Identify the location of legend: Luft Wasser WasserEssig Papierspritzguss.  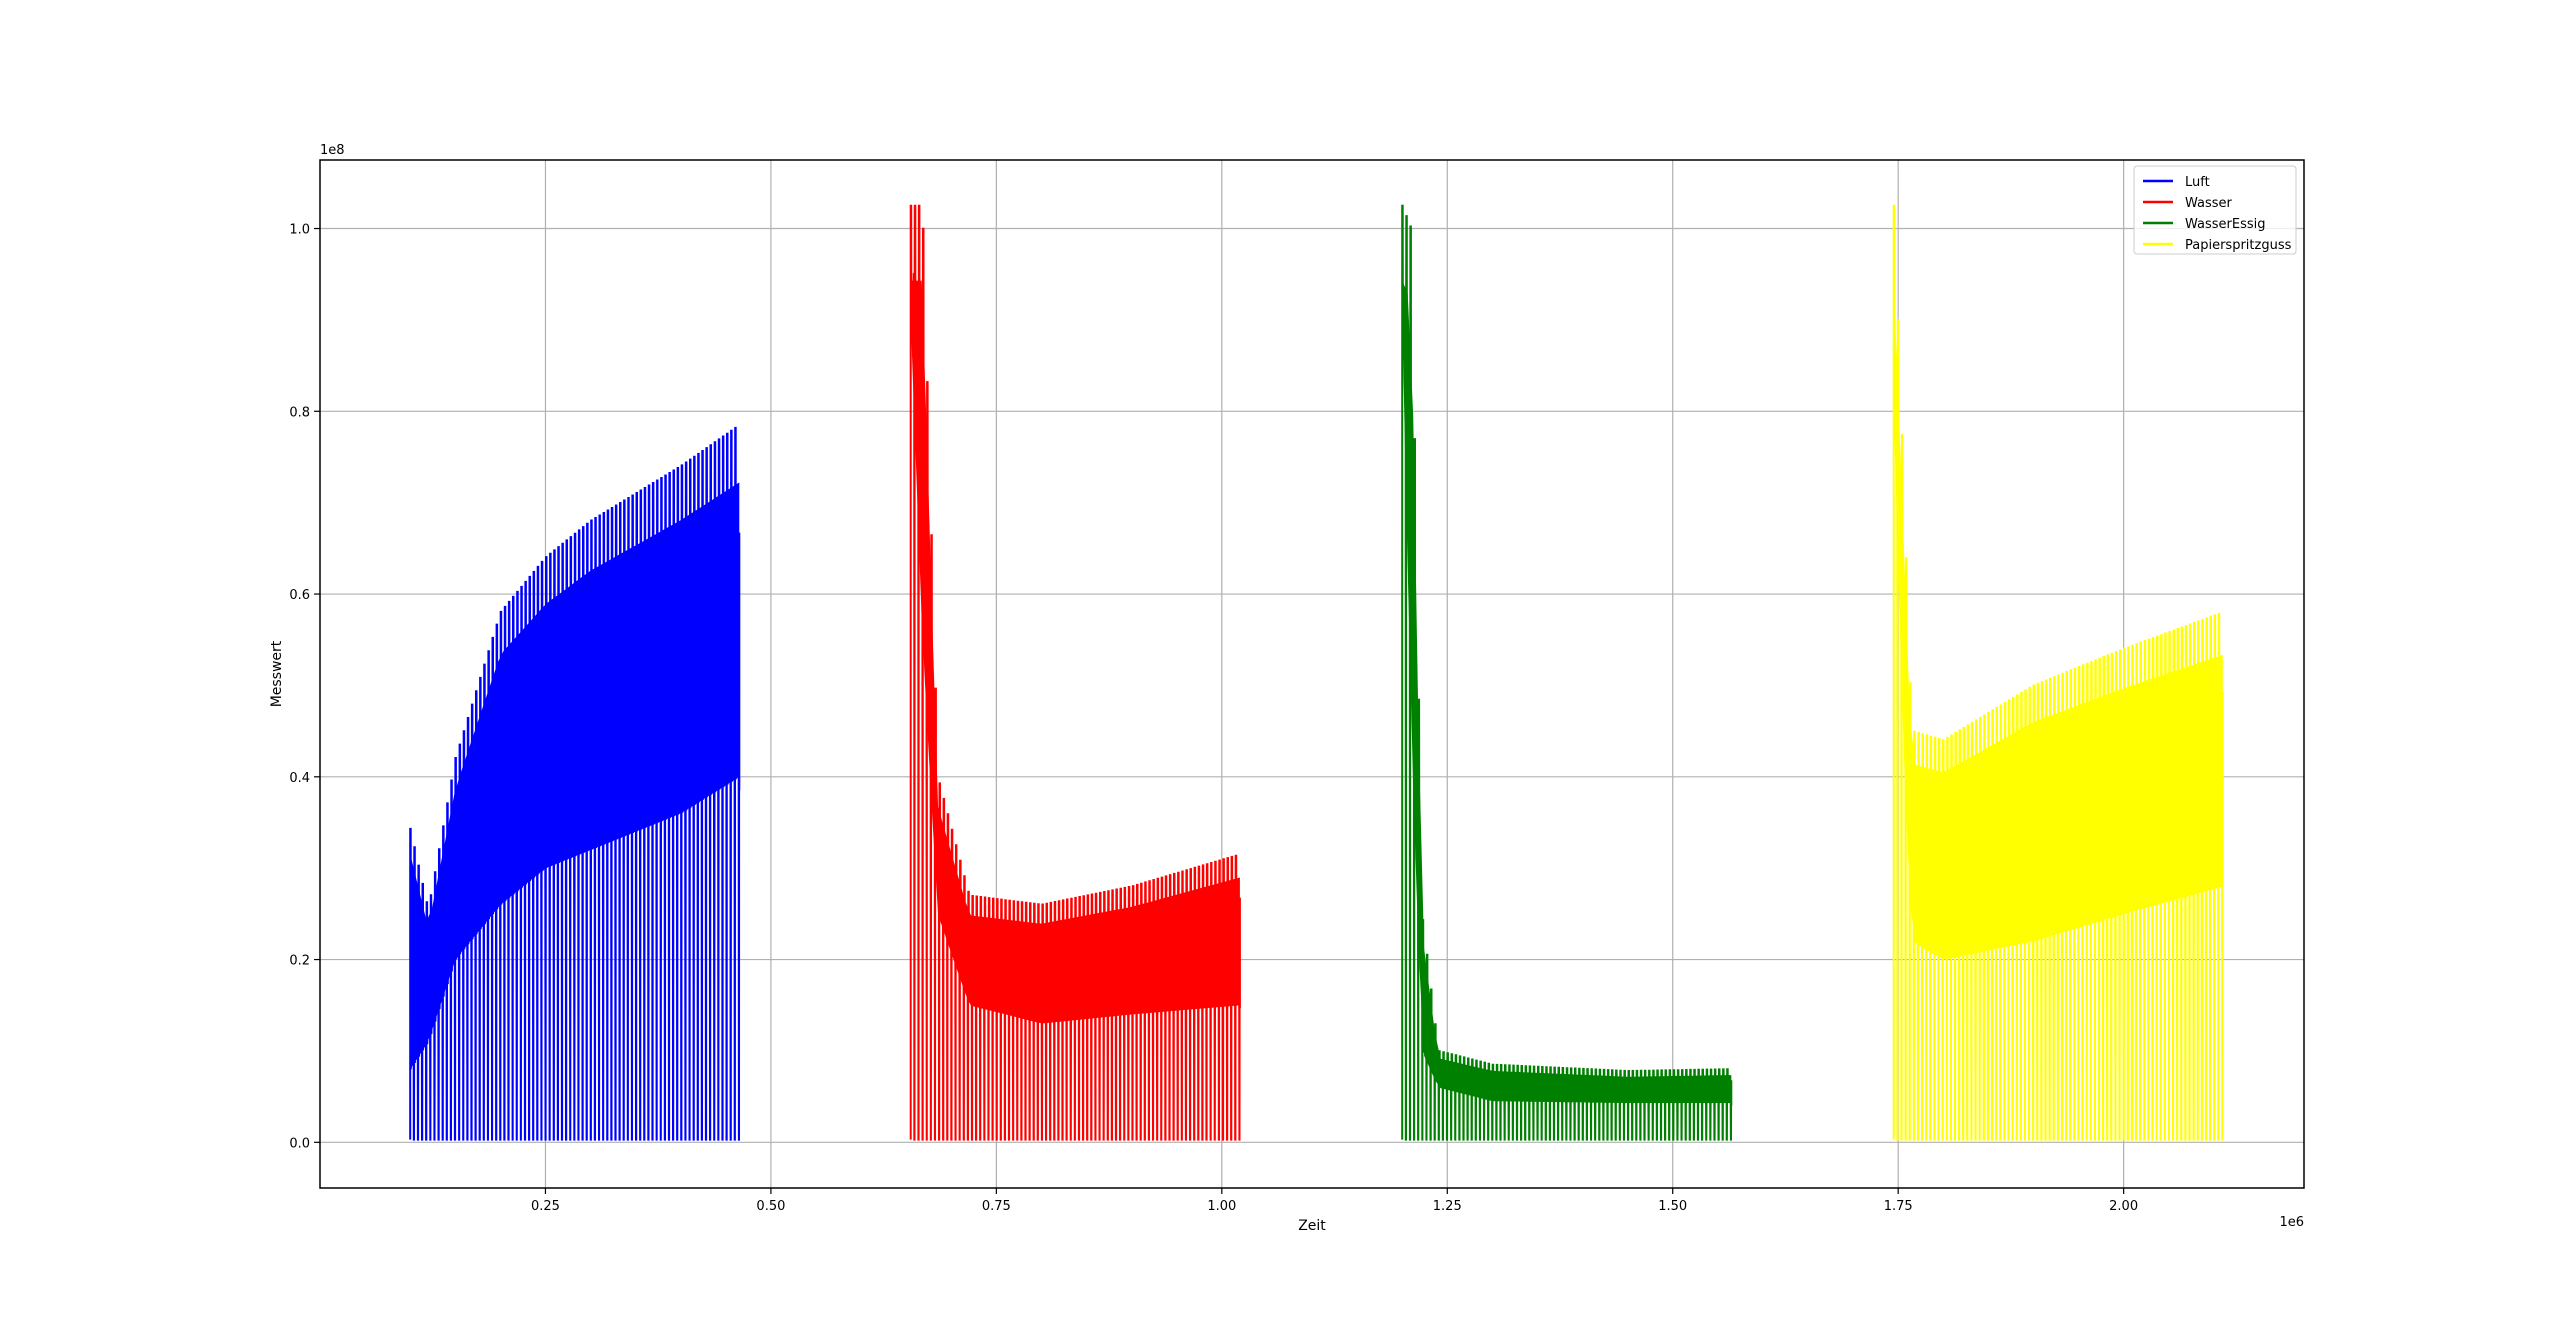
(2215, 210).